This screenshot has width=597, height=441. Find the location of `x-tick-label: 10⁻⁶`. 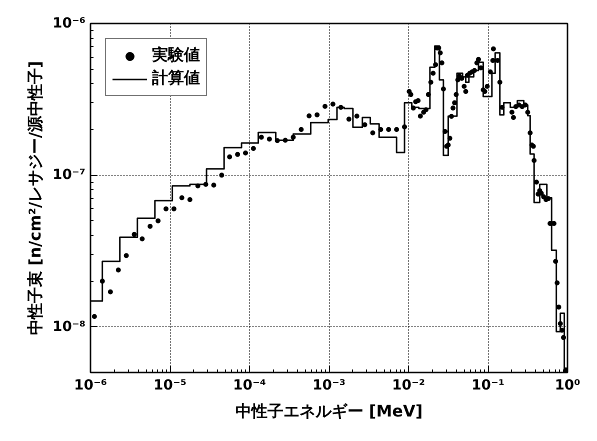

x-tick-label: 10⁻⁶ is located at coordinates (91, 386).